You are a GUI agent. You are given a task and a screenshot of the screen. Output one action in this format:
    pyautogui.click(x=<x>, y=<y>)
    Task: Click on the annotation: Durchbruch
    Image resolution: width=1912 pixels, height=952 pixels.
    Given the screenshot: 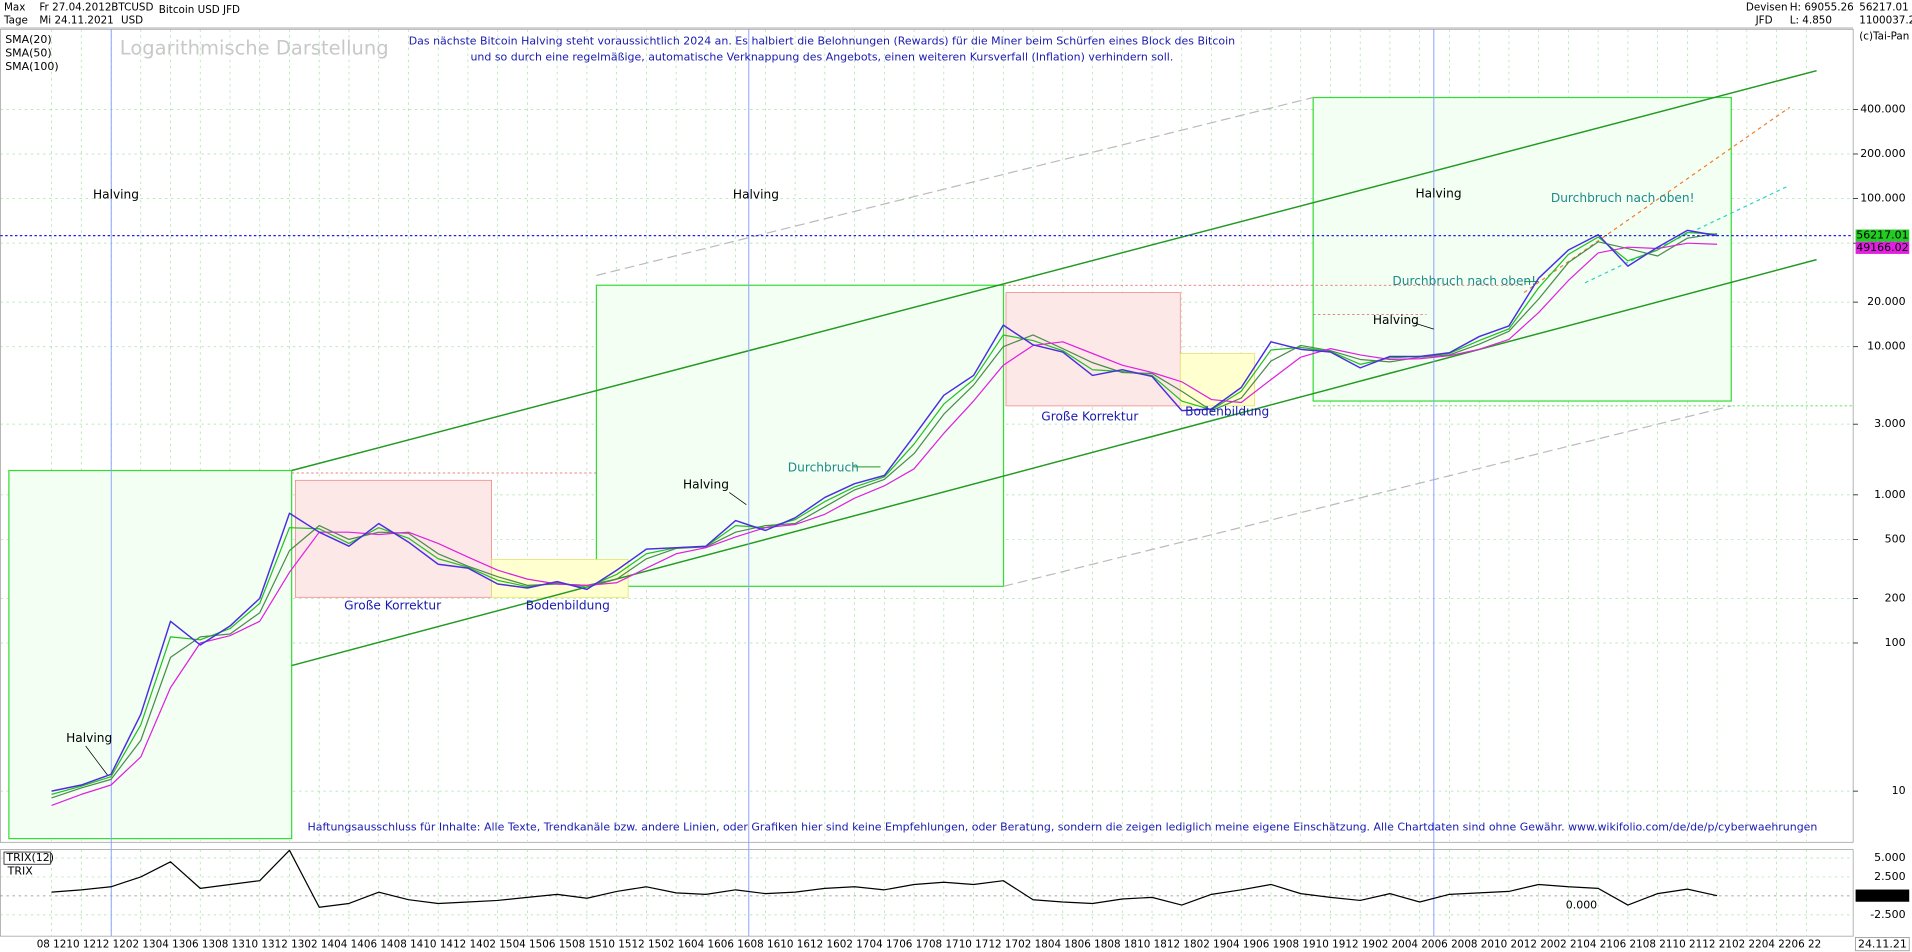 What is the action you would take?
    pyautogui.click(x=823, y=468)
    